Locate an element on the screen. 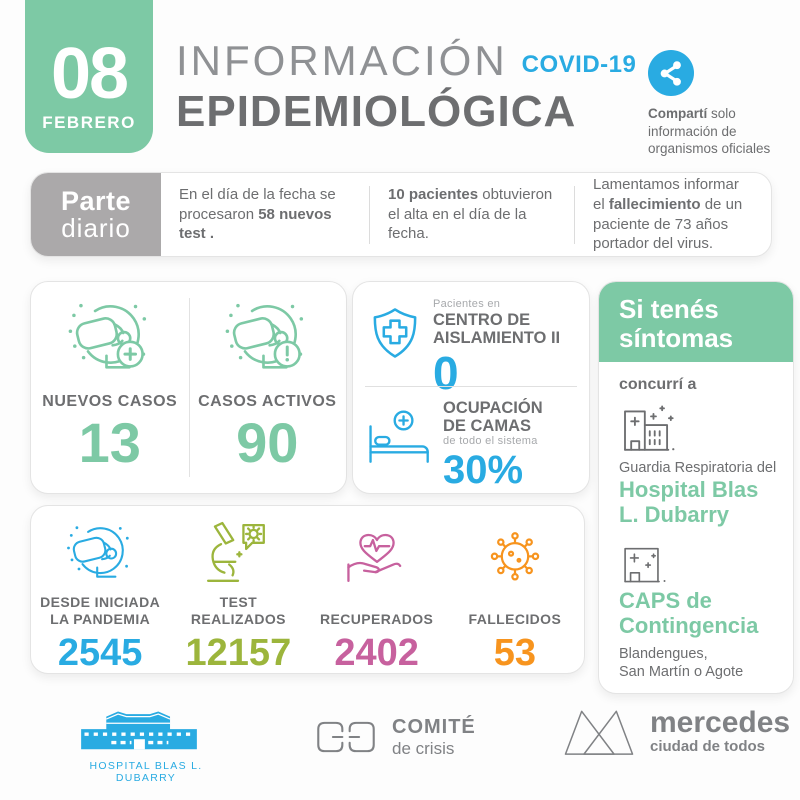 This screenshot has width=800, height=800. new-cases-value: 13 is located at coordinates (109, 442).